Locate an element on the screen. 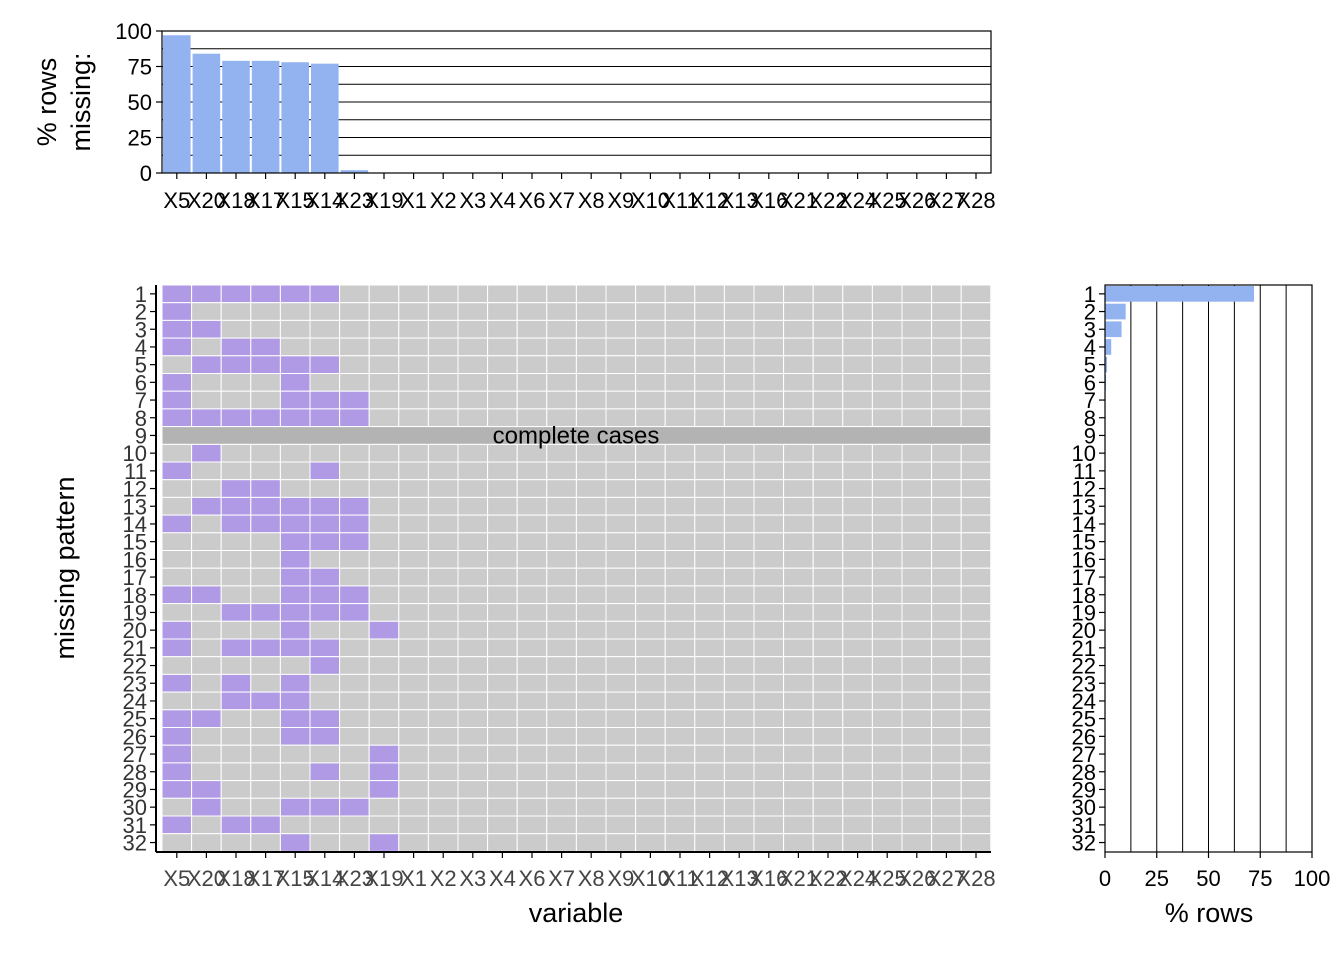 This screenshot has width=1344, height=960. cell-15-x3 is located at coordinates (473, 541).